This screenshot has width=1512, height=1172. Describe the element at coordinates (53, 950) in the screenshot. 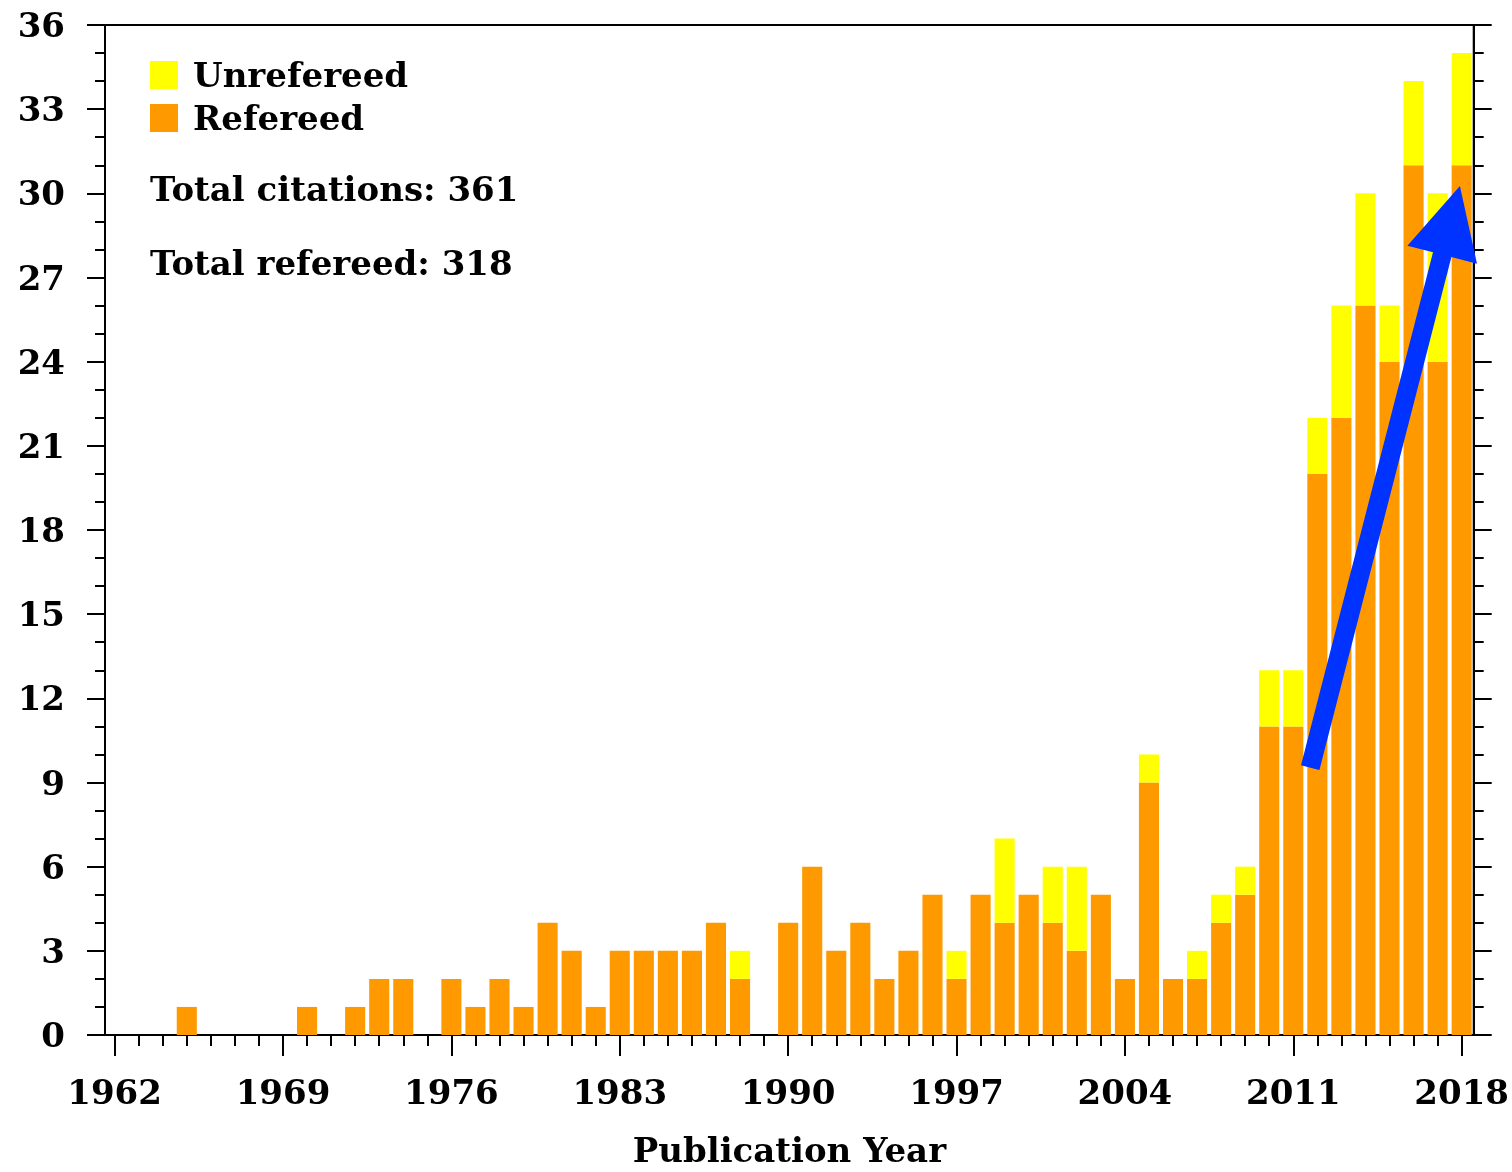

I see `y-tick-label: 3` at that location.